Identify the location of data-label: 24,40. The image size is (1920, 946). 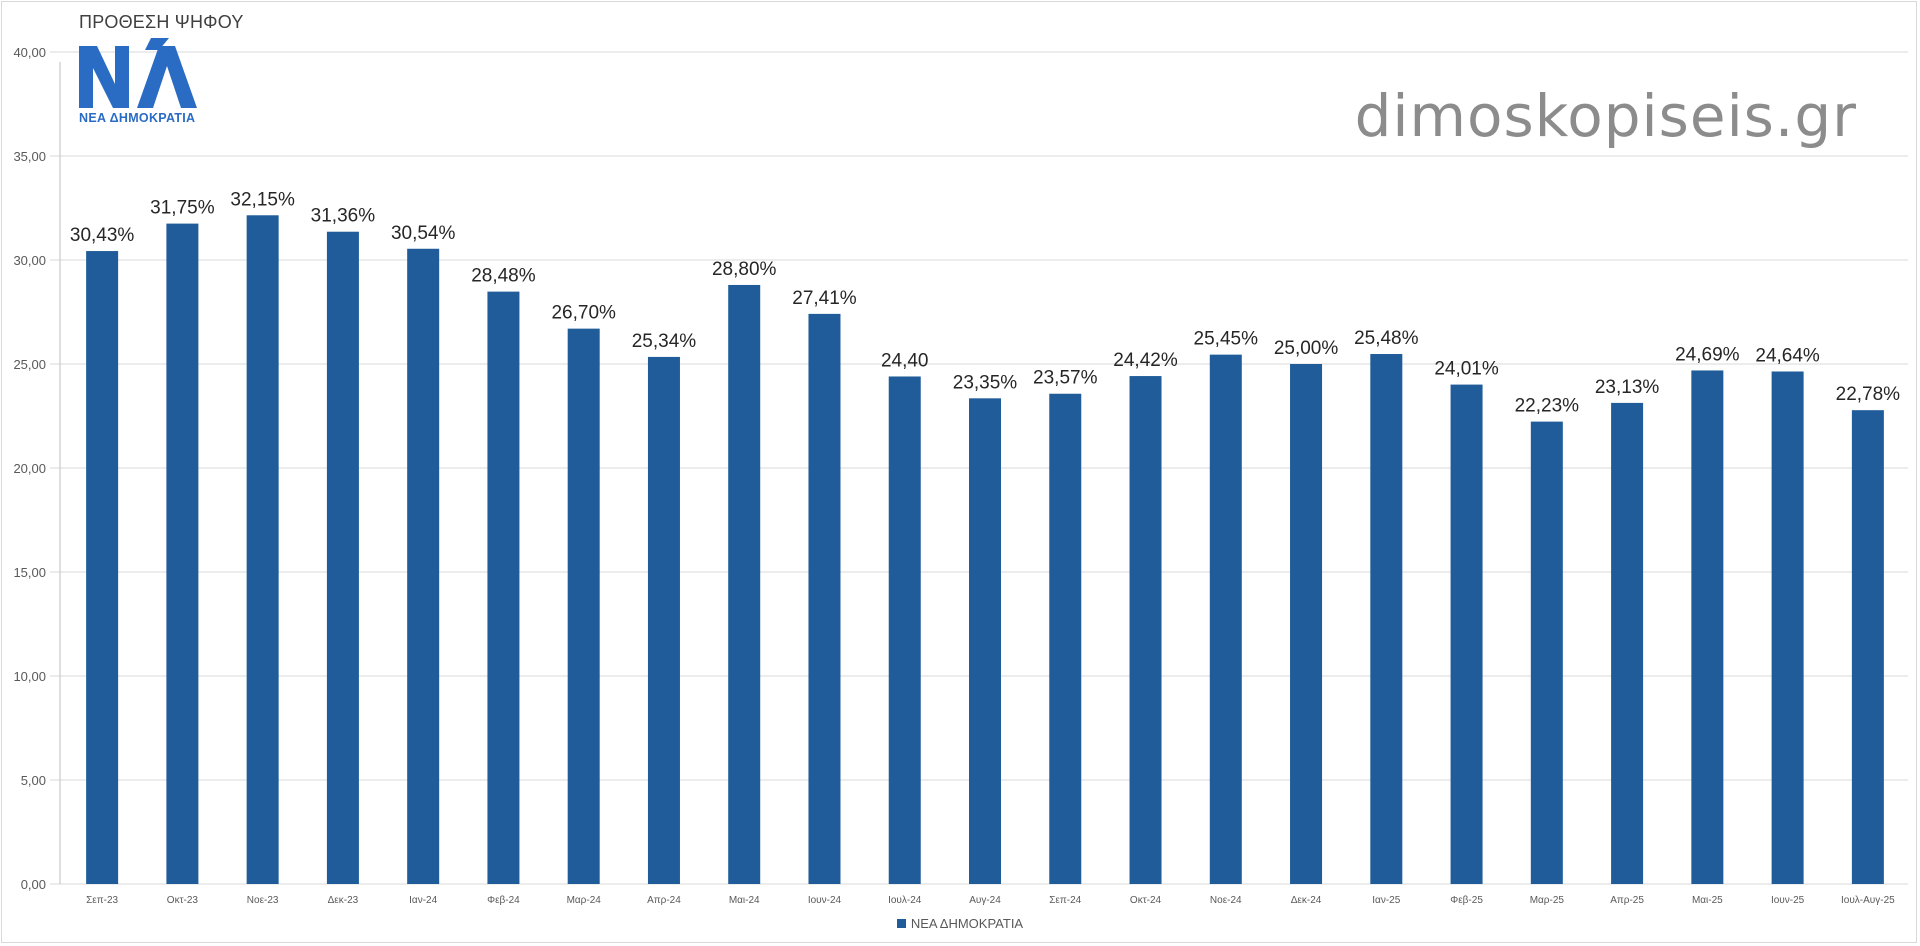
(905, 360).